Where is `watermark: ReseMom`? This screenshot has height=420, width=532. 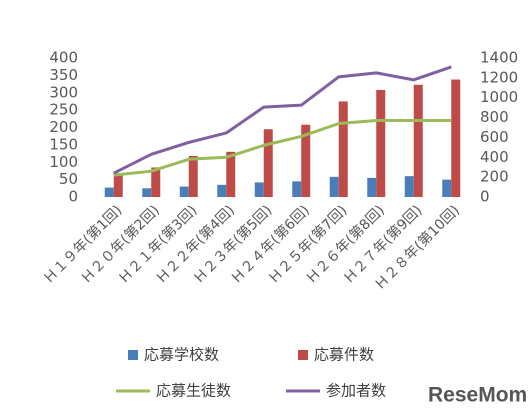 watermark: ReseMom is located at coordinates (477, 395).